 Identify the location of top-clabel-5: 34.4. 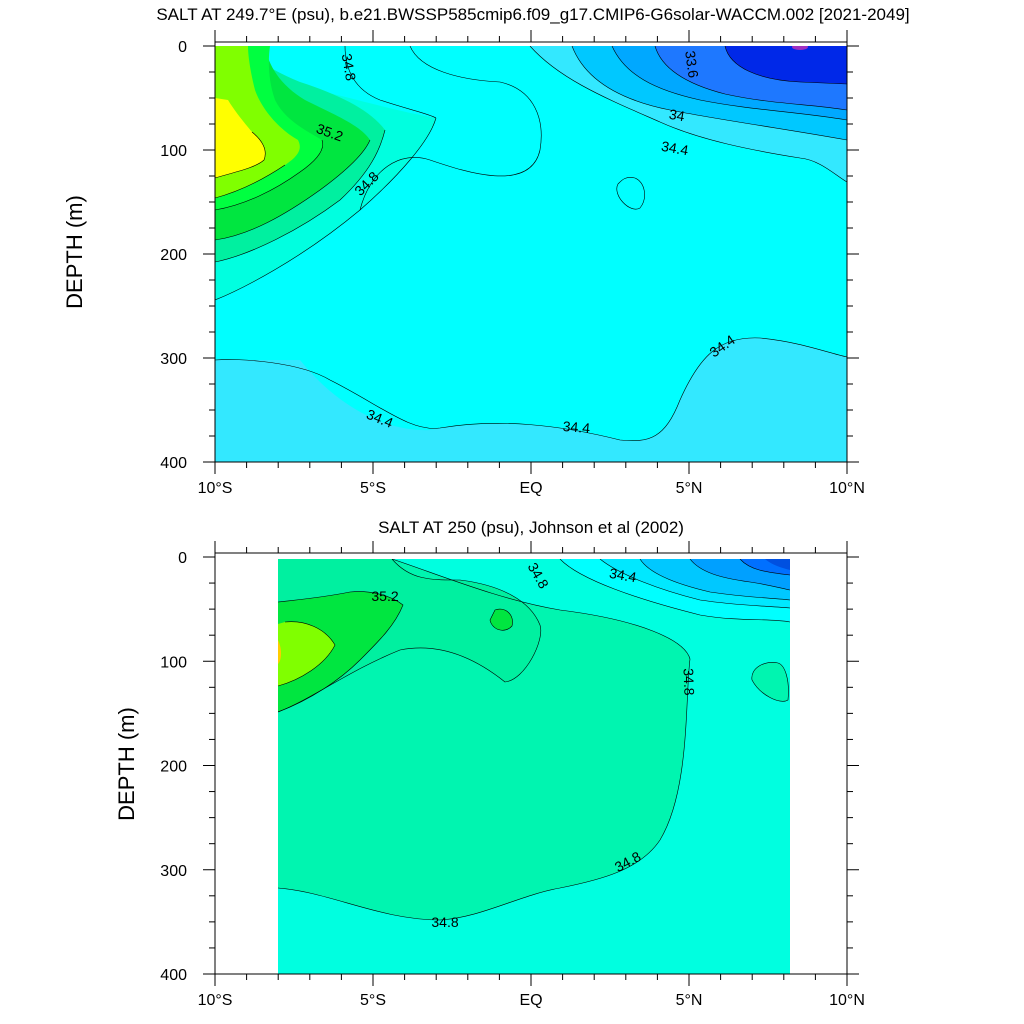
(675, 148).